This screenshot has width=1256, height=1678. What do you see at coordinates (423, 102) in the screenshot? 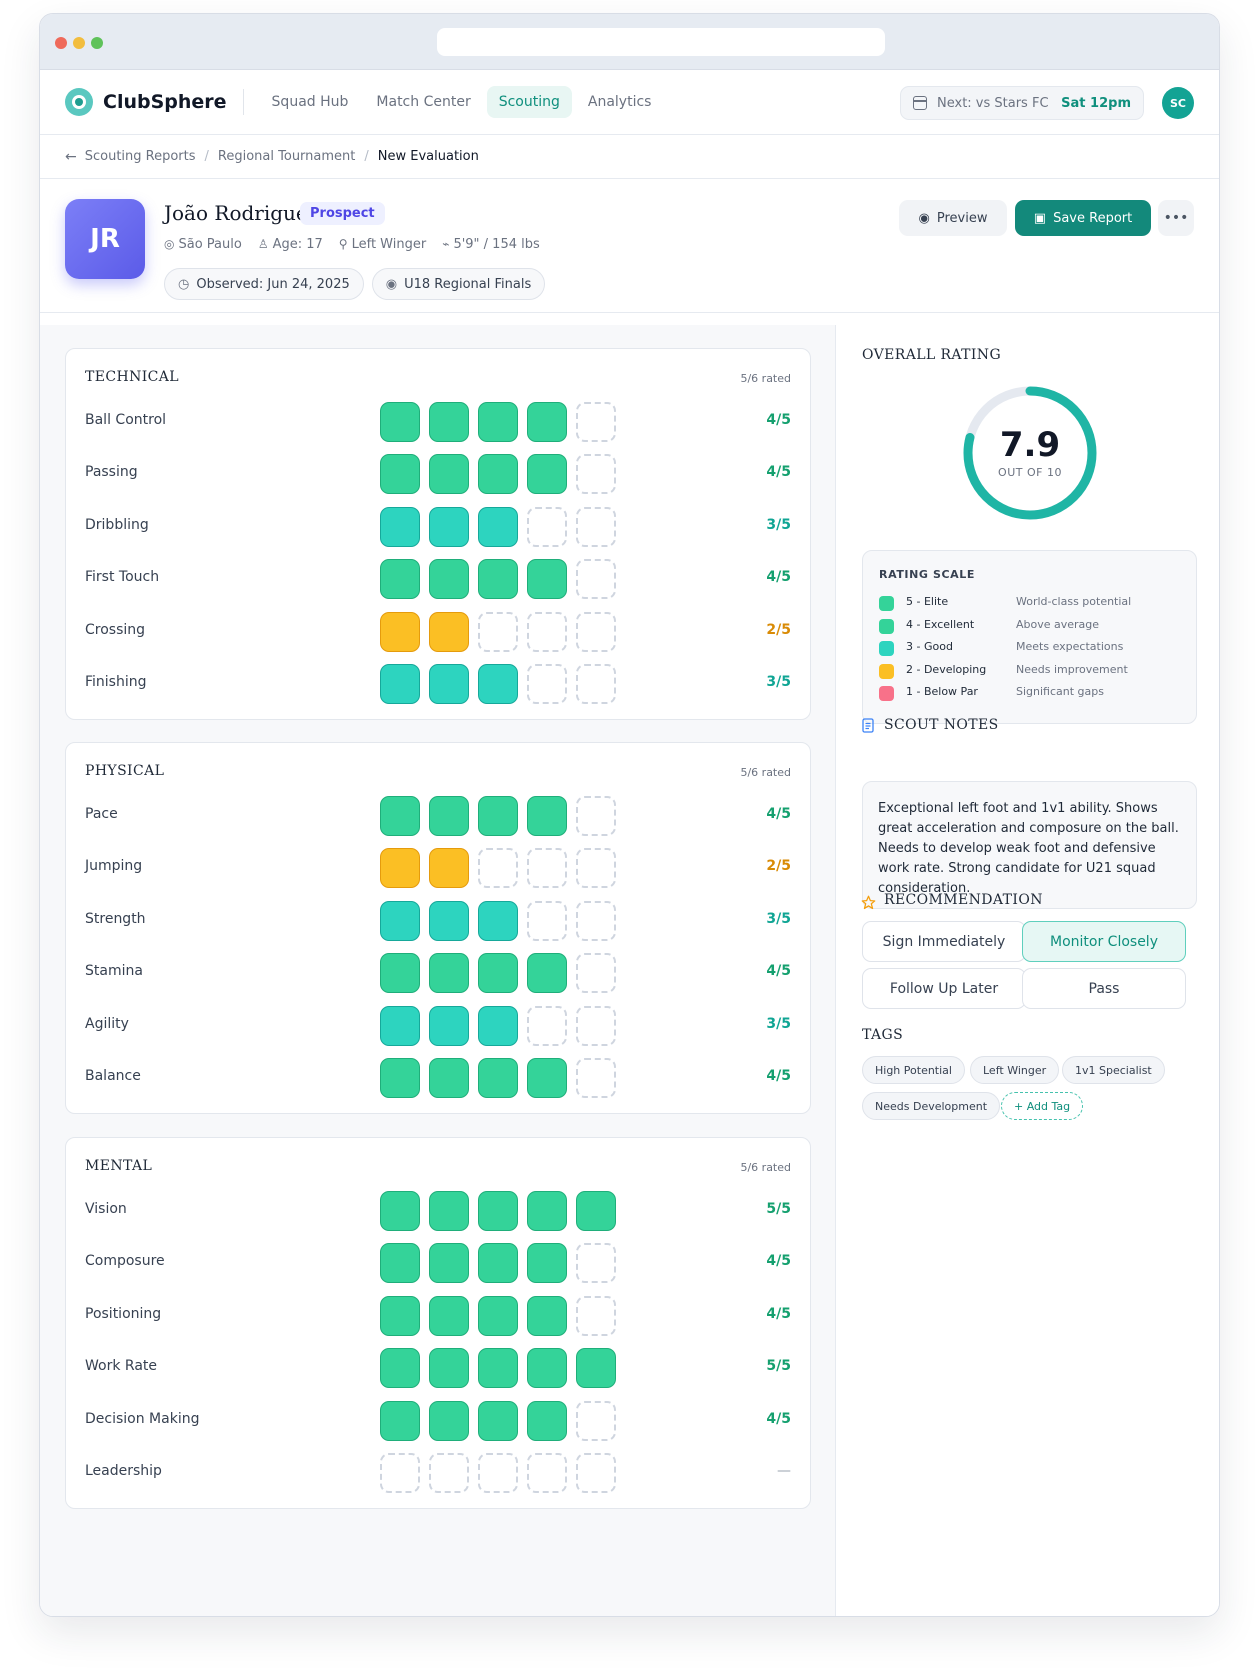
I see `nav-item-match-center: Match Center` at bounding box center [423, 102].